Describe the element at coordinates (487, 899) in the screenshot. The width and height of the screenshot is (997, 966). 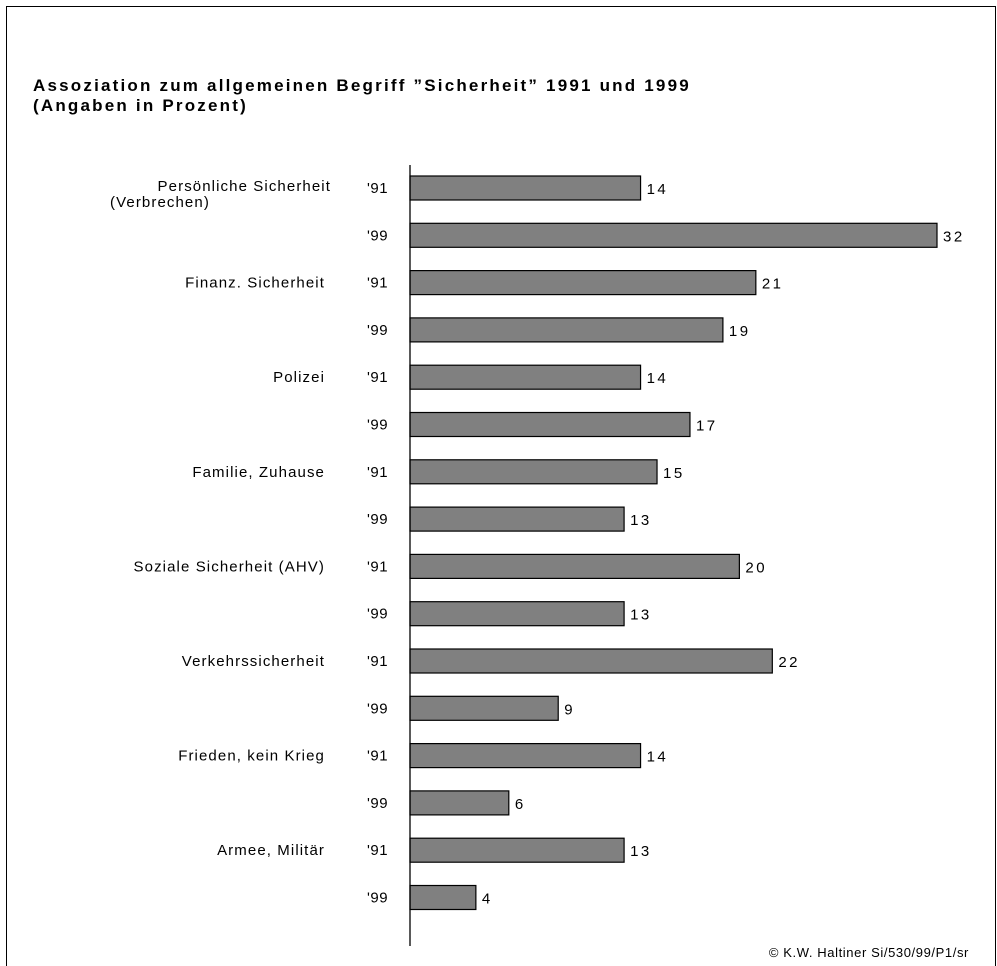
I see `data-label: 4` at that location.